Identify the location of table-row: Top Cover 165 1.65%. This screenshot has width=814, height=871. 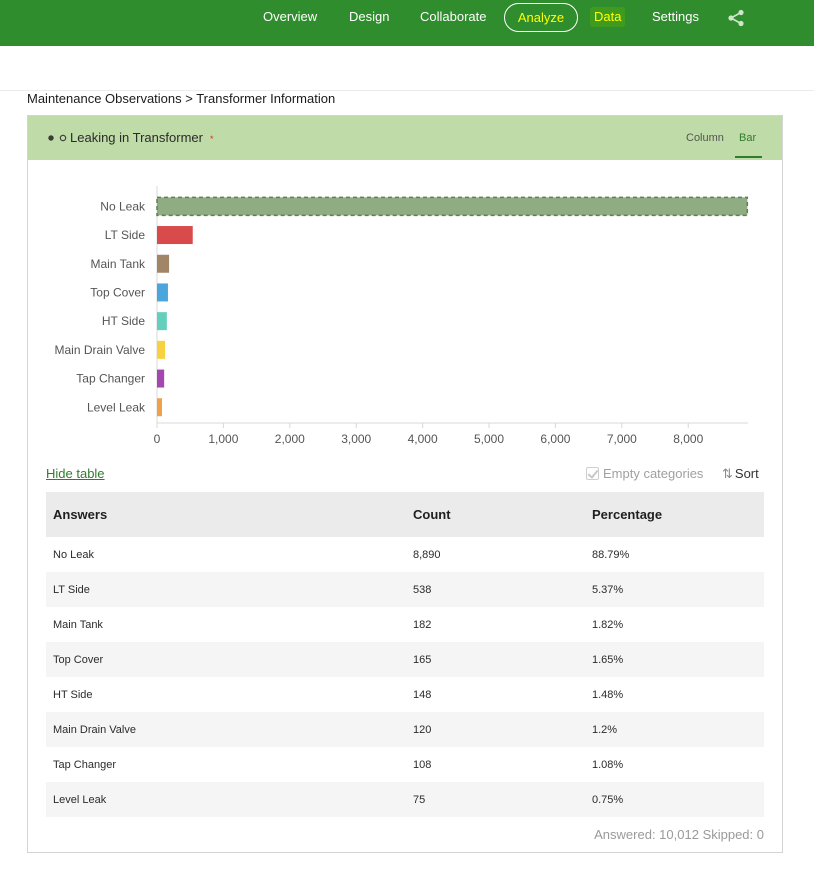
(405, 659).